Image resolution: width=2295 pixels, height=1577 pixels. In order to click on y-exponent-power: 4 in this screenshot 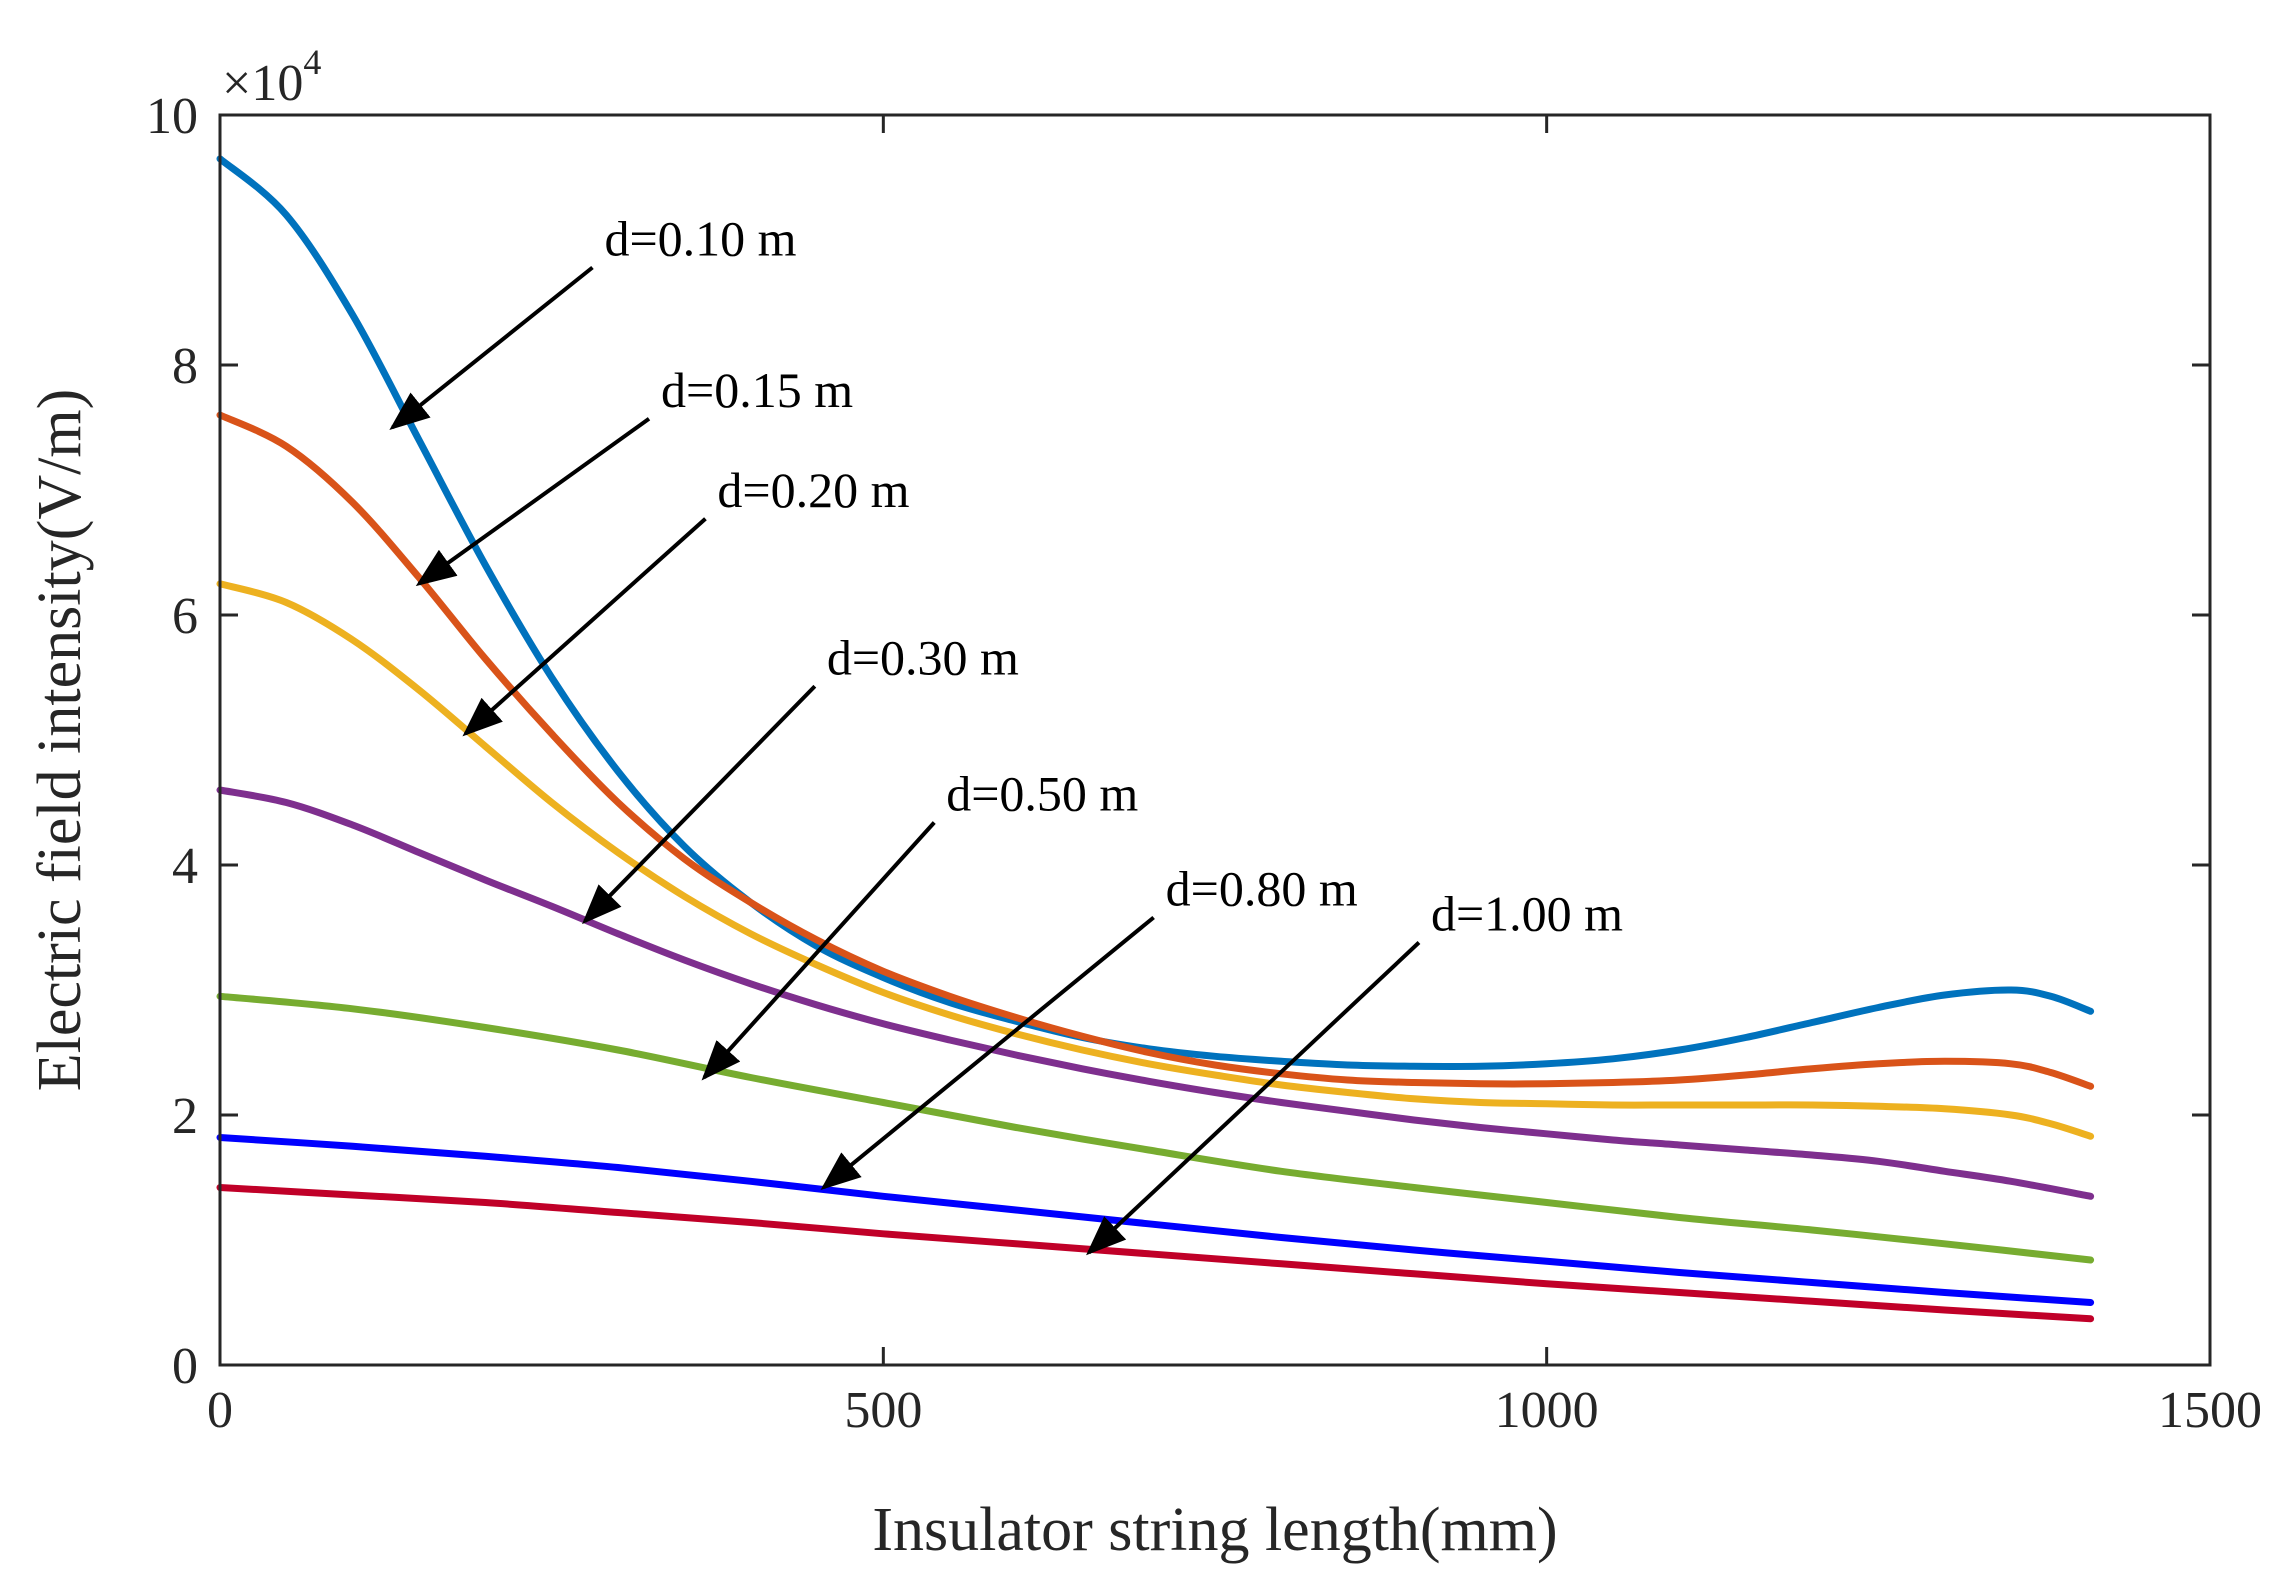, I will do `click(312, 62)`.